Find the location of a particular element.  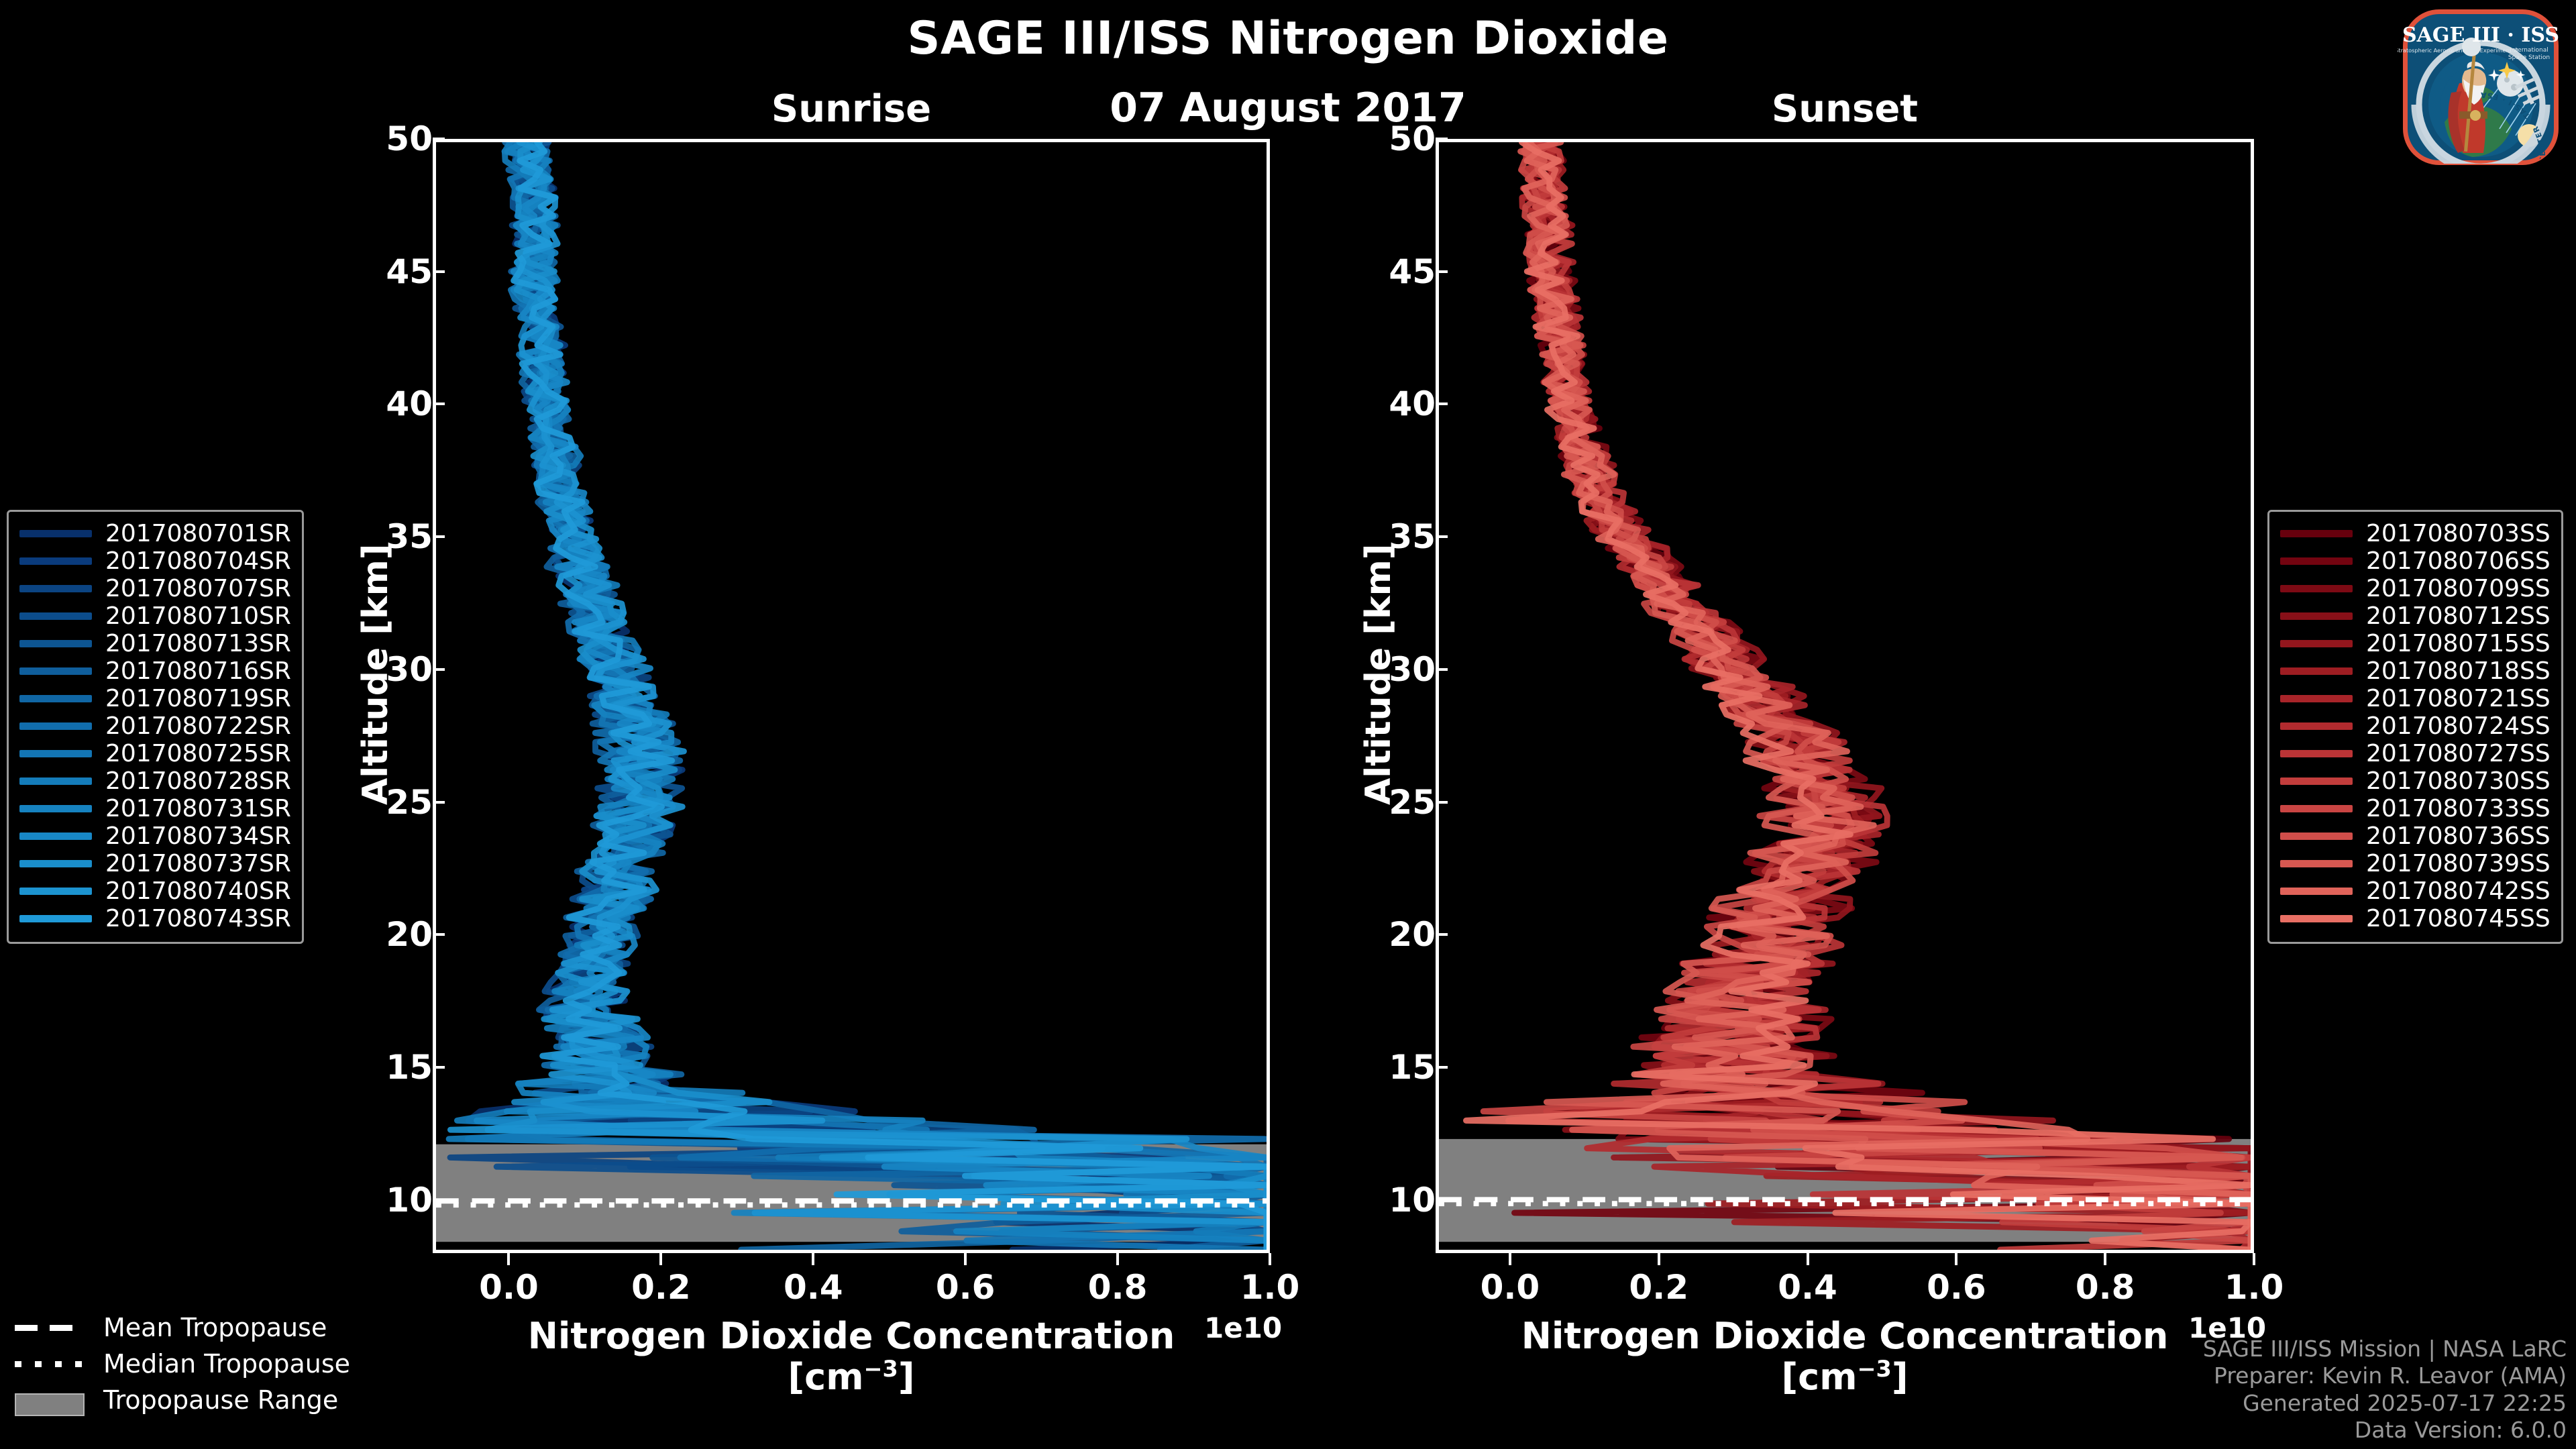

legend-item-label: 2017080730SS is located at coordinates (2458, 781).